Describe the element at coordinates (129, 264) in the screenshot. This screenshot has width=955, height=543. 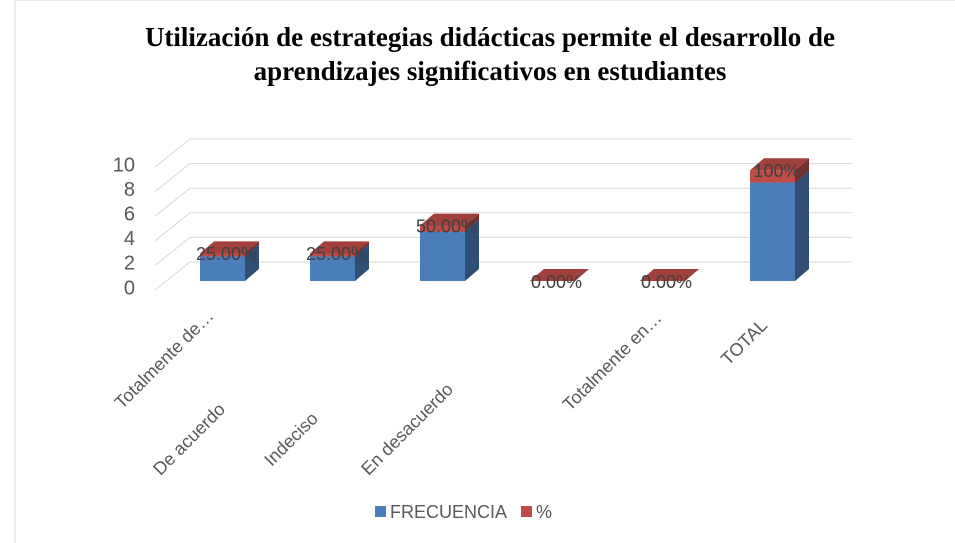
I see `y-tick-label: 2` at that location.